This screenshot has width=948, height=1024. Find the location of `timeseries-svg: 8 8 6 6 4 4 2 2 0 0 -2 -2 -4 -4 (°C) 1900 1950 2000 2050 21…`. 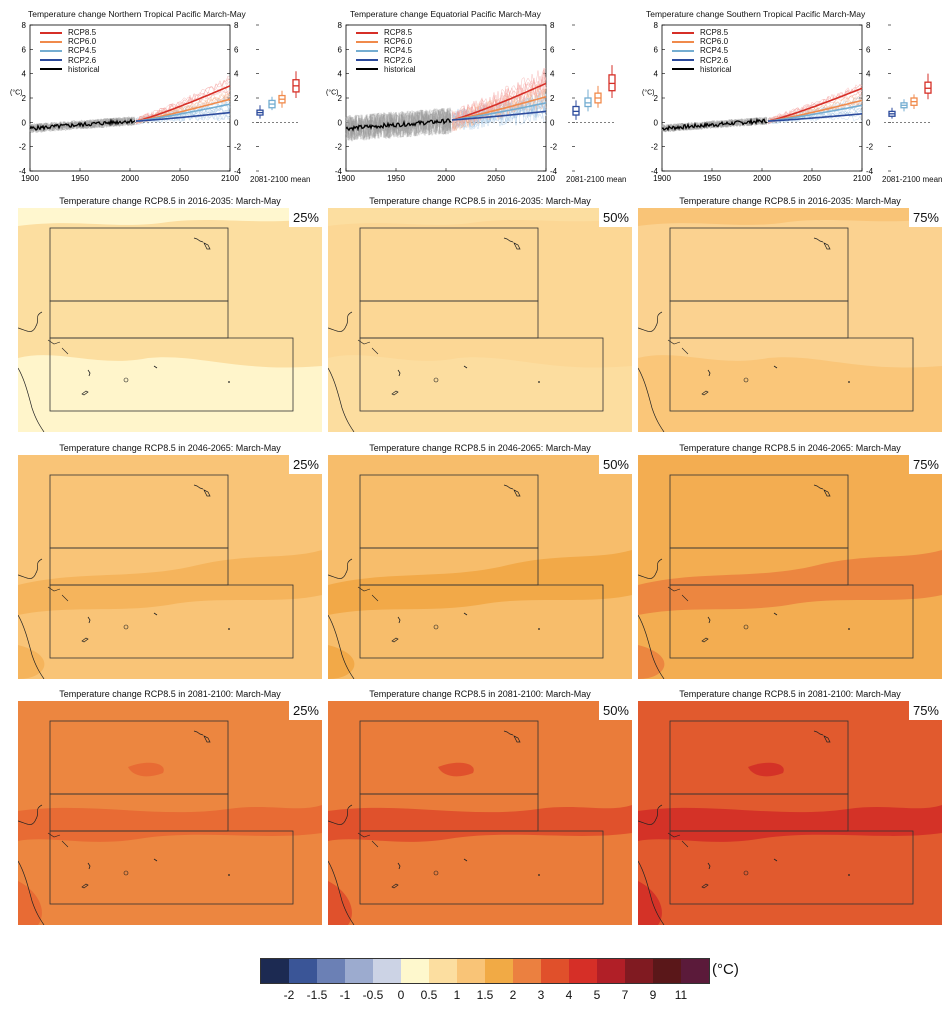

timeseries-svg: 8 8 6 6 4 4 2 2 0 0 -2 -2 -4 -4 (°C) 1900 1950 2000 2050 21… is located at coordinates (155, 102).